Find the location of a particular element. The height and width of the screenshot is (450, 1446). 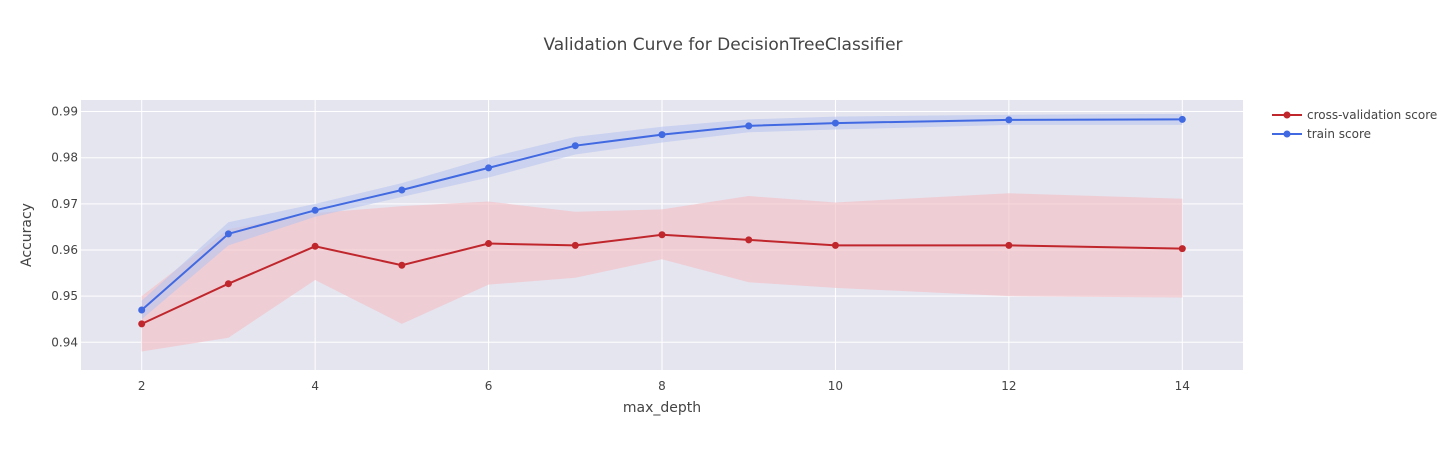

x-tick-label: 10 is located at coordinates (835, 386).